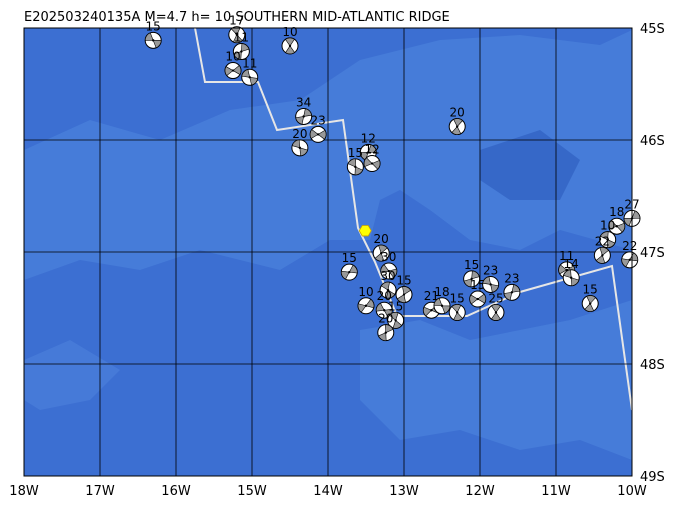 The width and height of the screenshot is (678, 509). What do you see at coordinates (365, 231) in the screenshot?
I see `epicenter` at bounding box center [365, 231].